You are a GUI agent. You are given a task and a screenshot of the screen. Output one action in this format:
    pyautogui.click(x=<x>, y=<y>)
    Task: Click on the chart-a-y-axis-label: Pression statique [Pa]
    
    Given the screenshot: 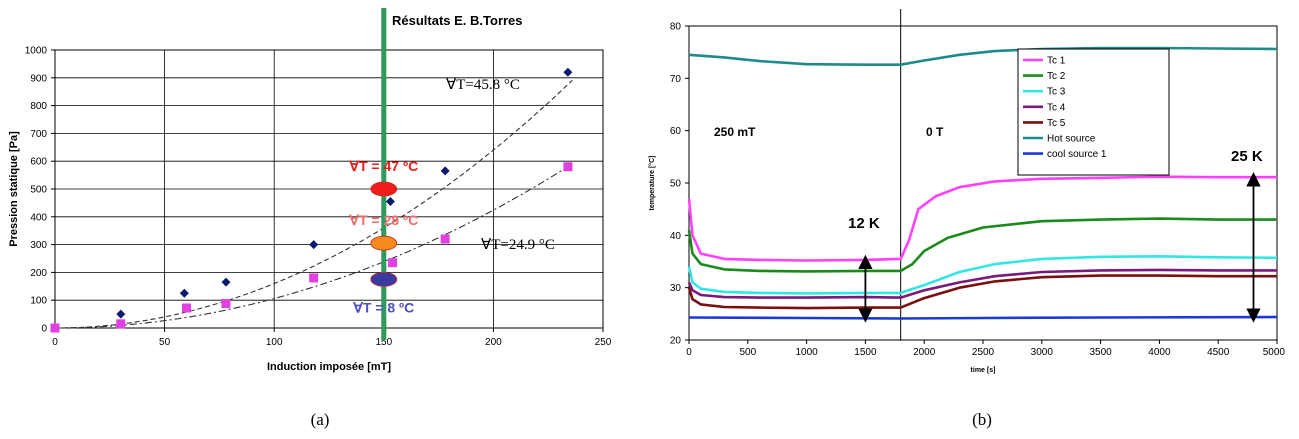 What is the action you would take?
    pyautogui.click(x=14, y=189)
    